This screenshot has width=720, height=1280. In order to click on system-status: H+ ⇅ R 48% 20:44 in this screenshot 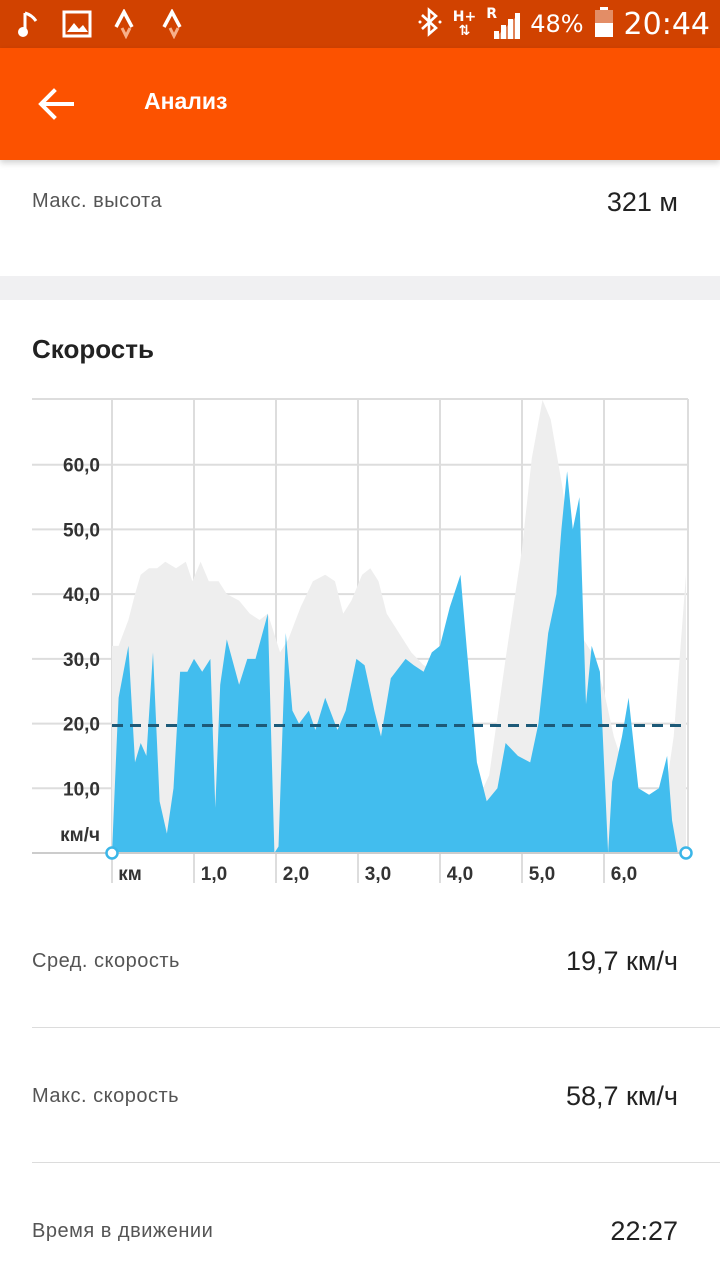, I will do `click(563, 24)`.